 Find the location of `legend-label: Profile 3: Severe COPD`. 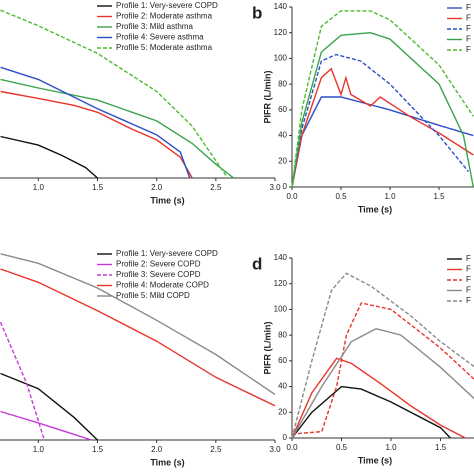

legend-label: Profile 3: Severe COPD is located at coordinates (158, 274).